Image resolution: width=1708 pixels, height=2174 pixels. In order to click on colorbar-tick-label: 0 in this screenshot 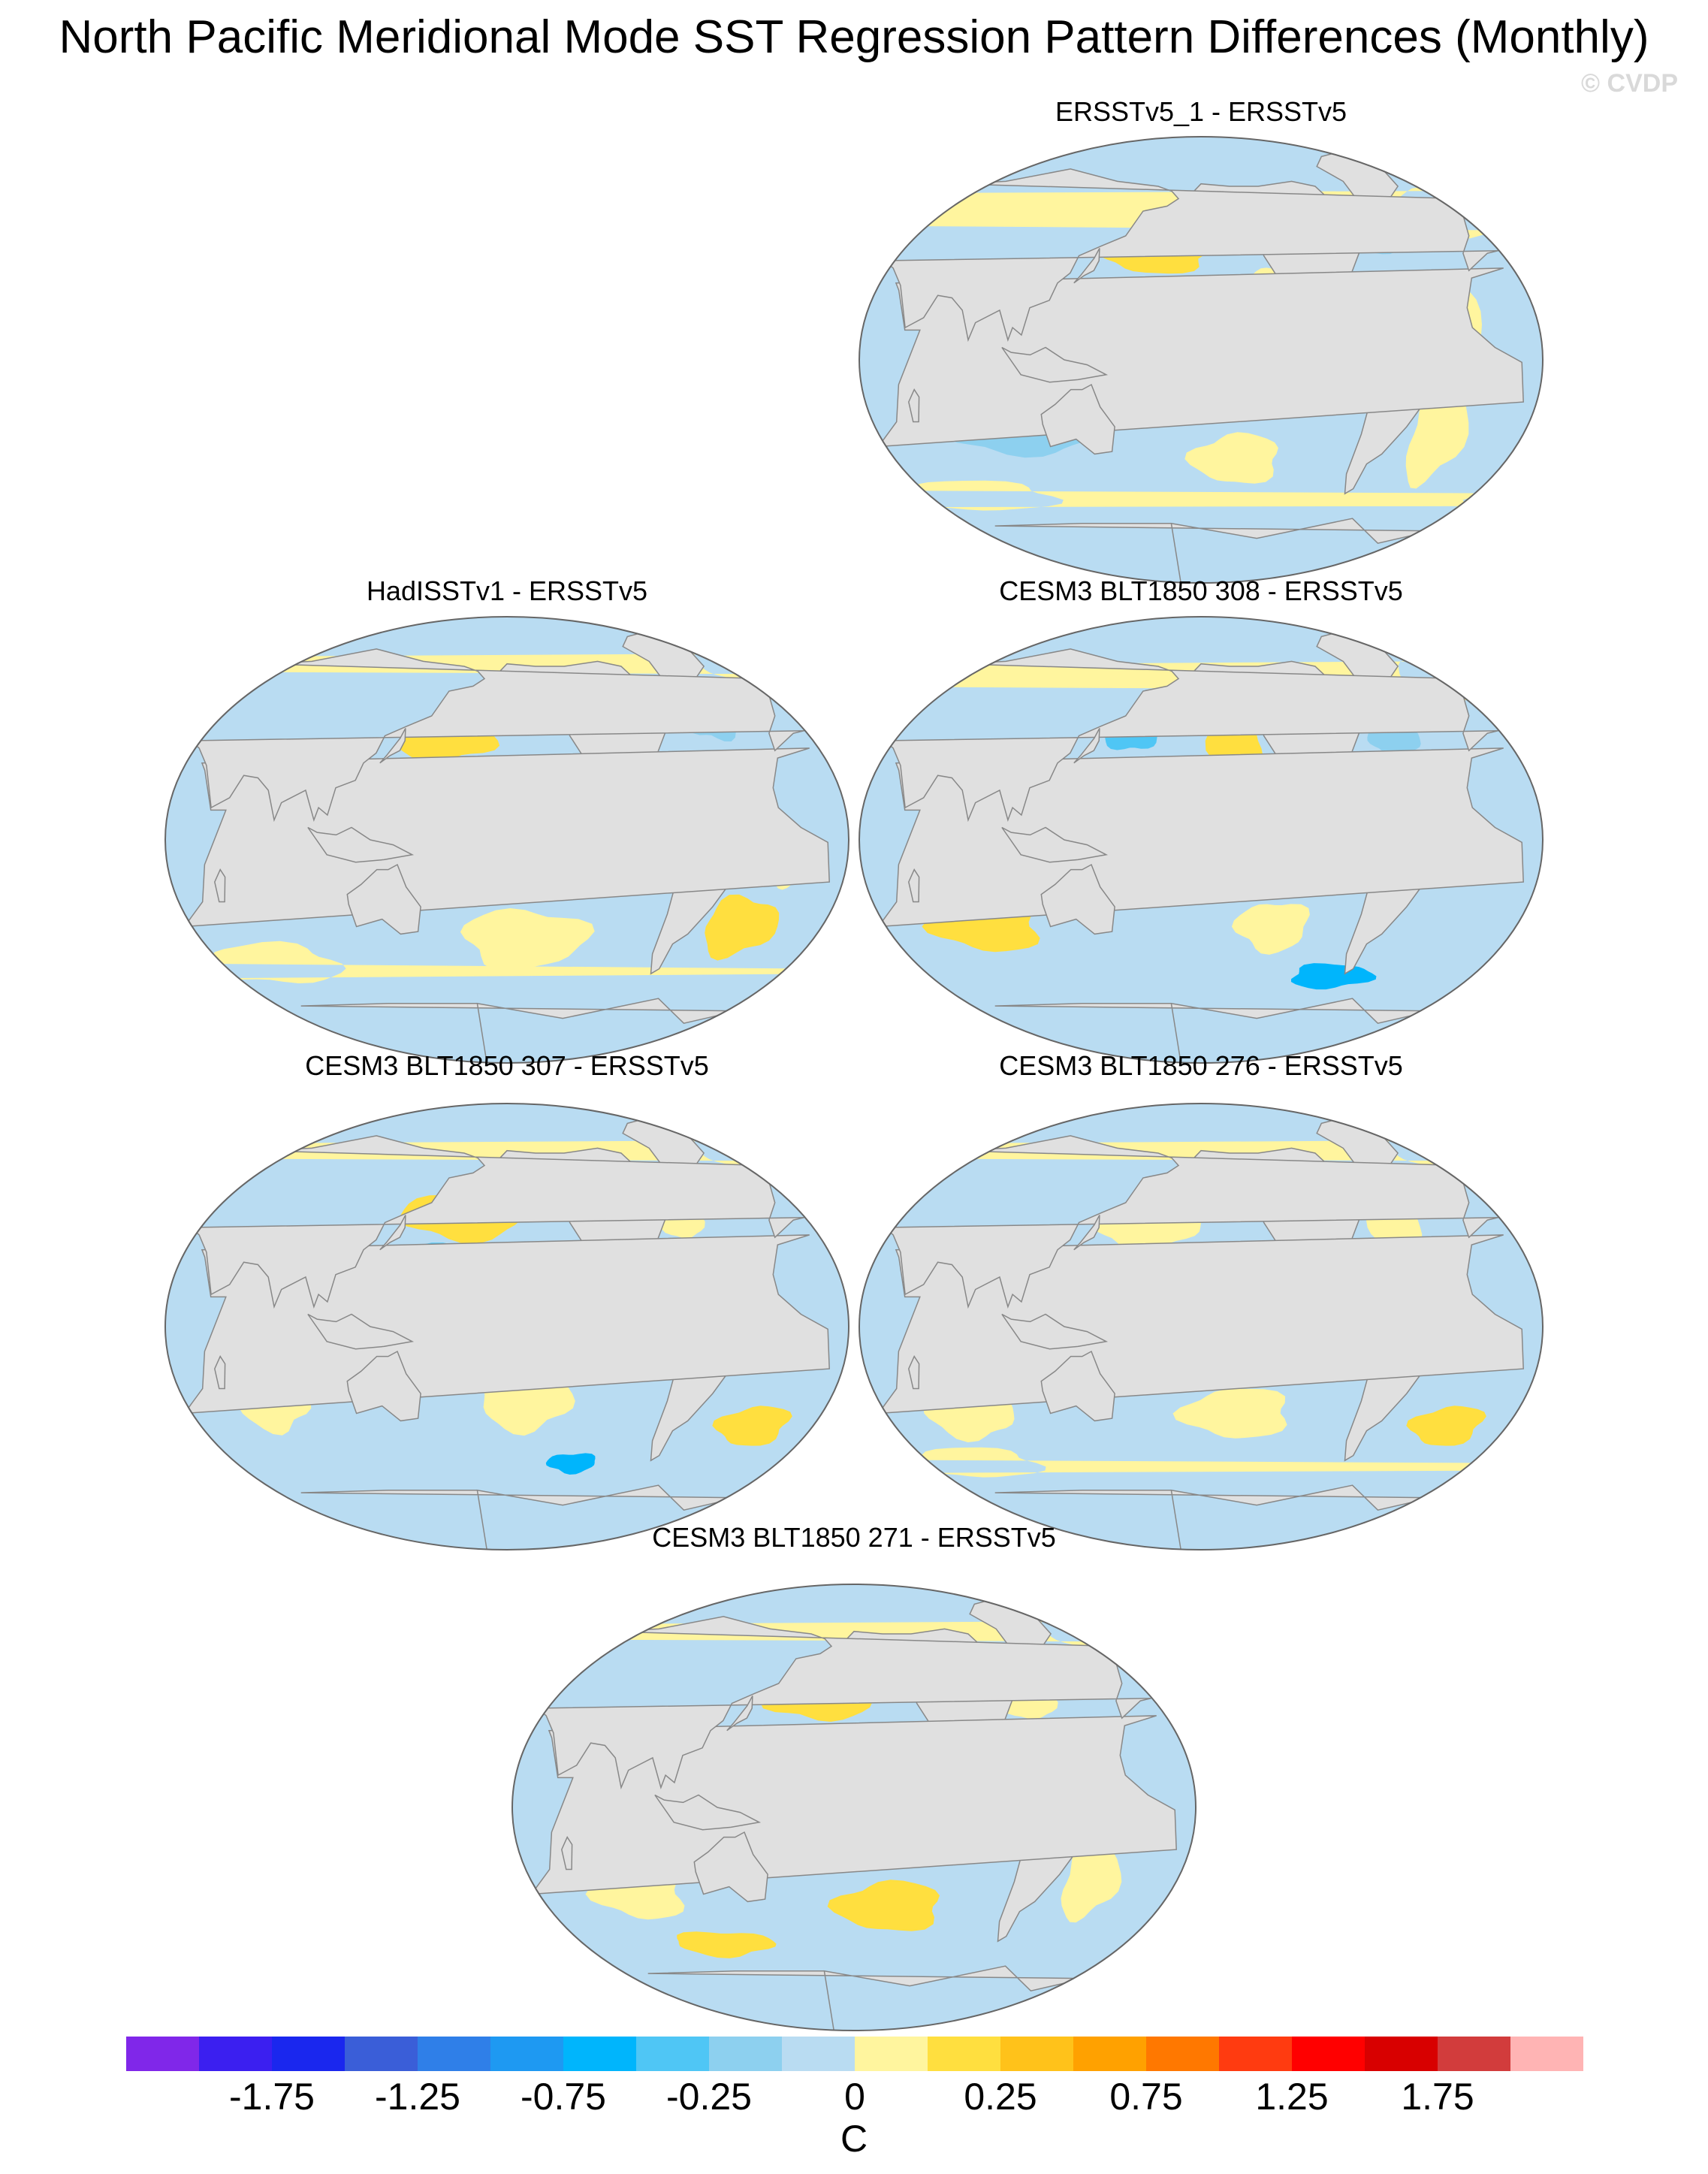, I will do `click(855, 2097)`.